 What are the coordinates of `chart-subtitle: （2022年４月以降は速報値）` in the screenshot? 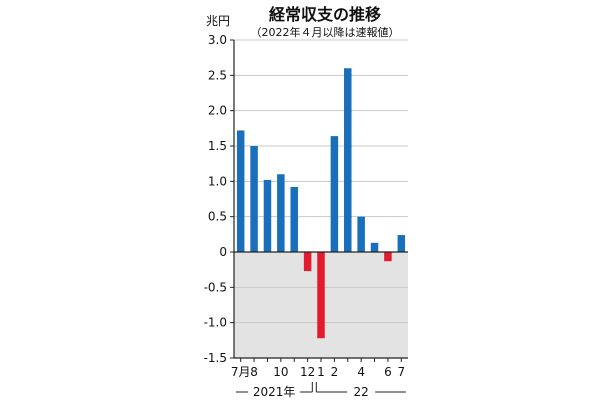 It's located at (325, 32).